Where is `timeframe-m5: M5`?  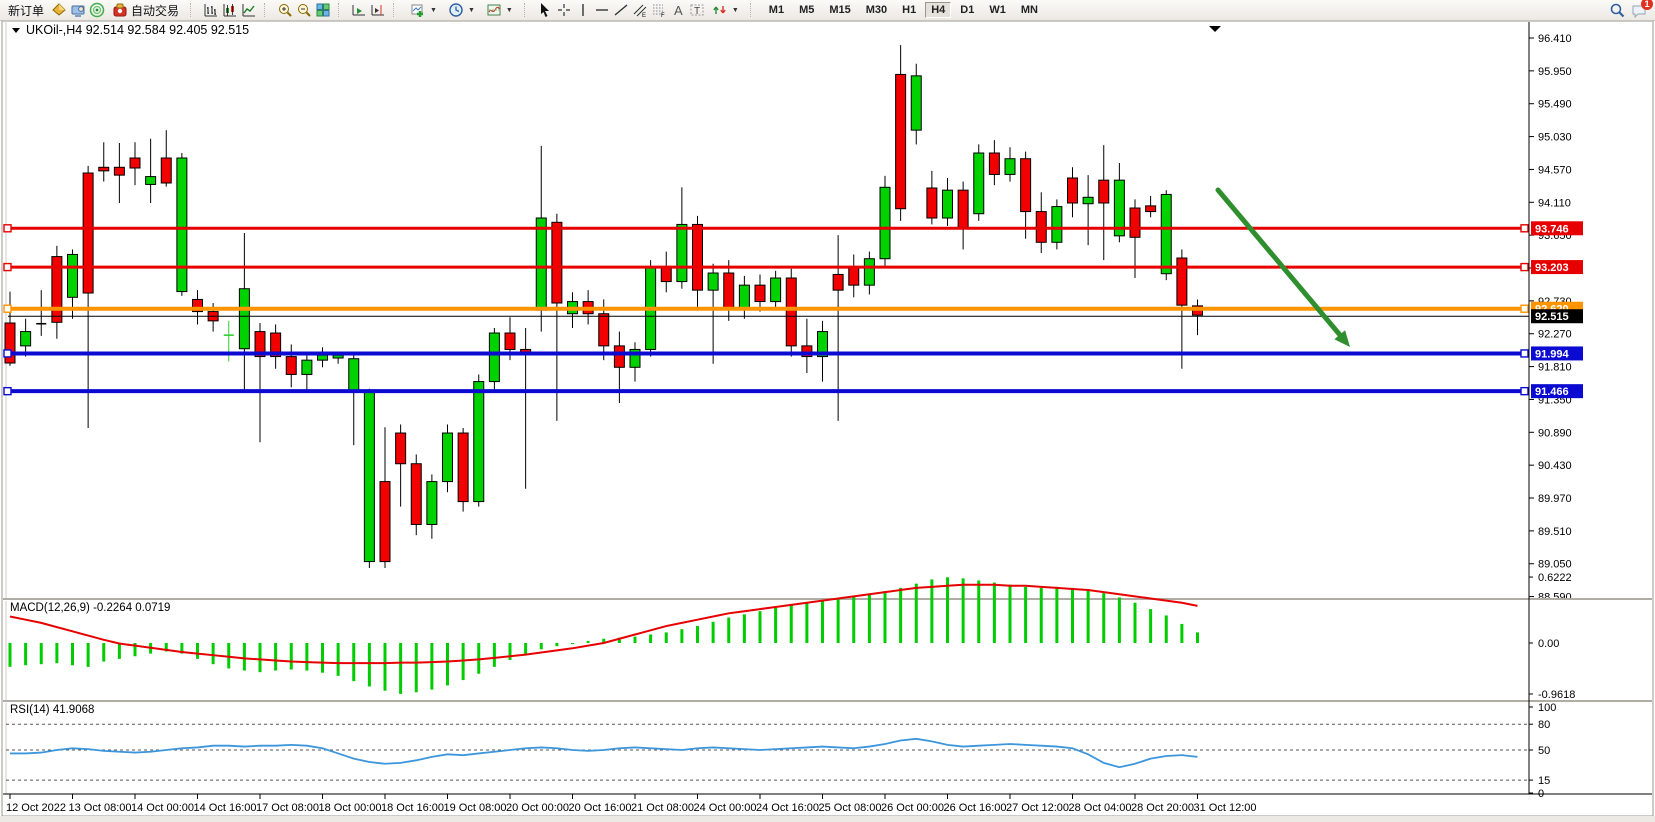 timeframe-m5: M5 is located at coordinates (807, 10).